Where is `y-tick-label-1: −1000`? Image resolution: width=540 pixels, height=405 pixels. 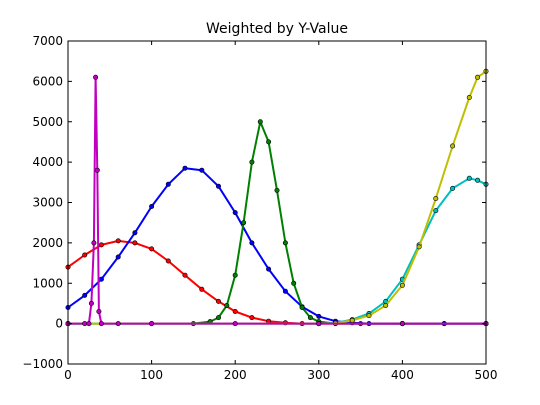
y-tick-label-1: −1000 is located at coordinates (42, 364).